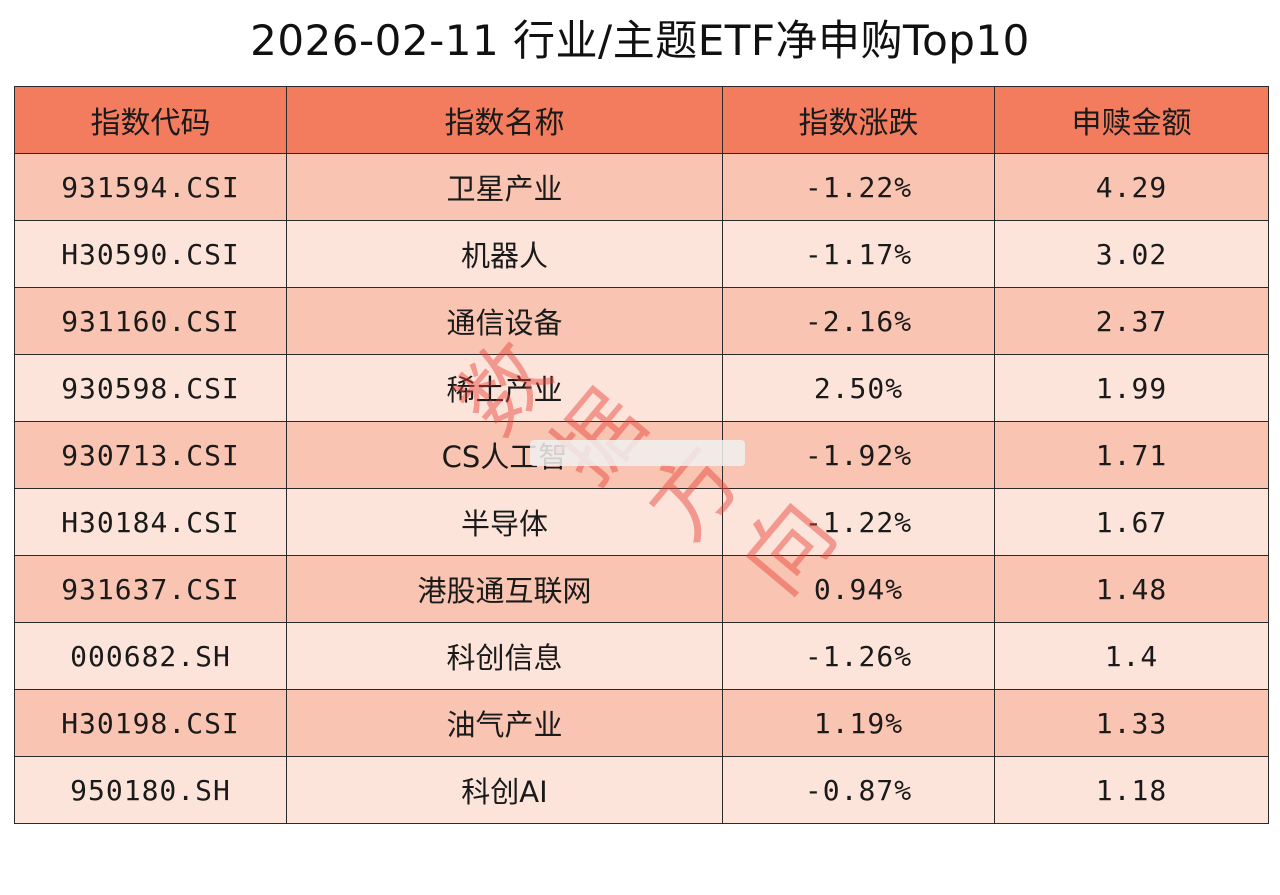 The height and width of the screenshot is (895, 1280). What do you see at coordinates (504, 455) in the screenshot?
I see `cell-index-name: CS人工智` at bounding box center [504, 455].